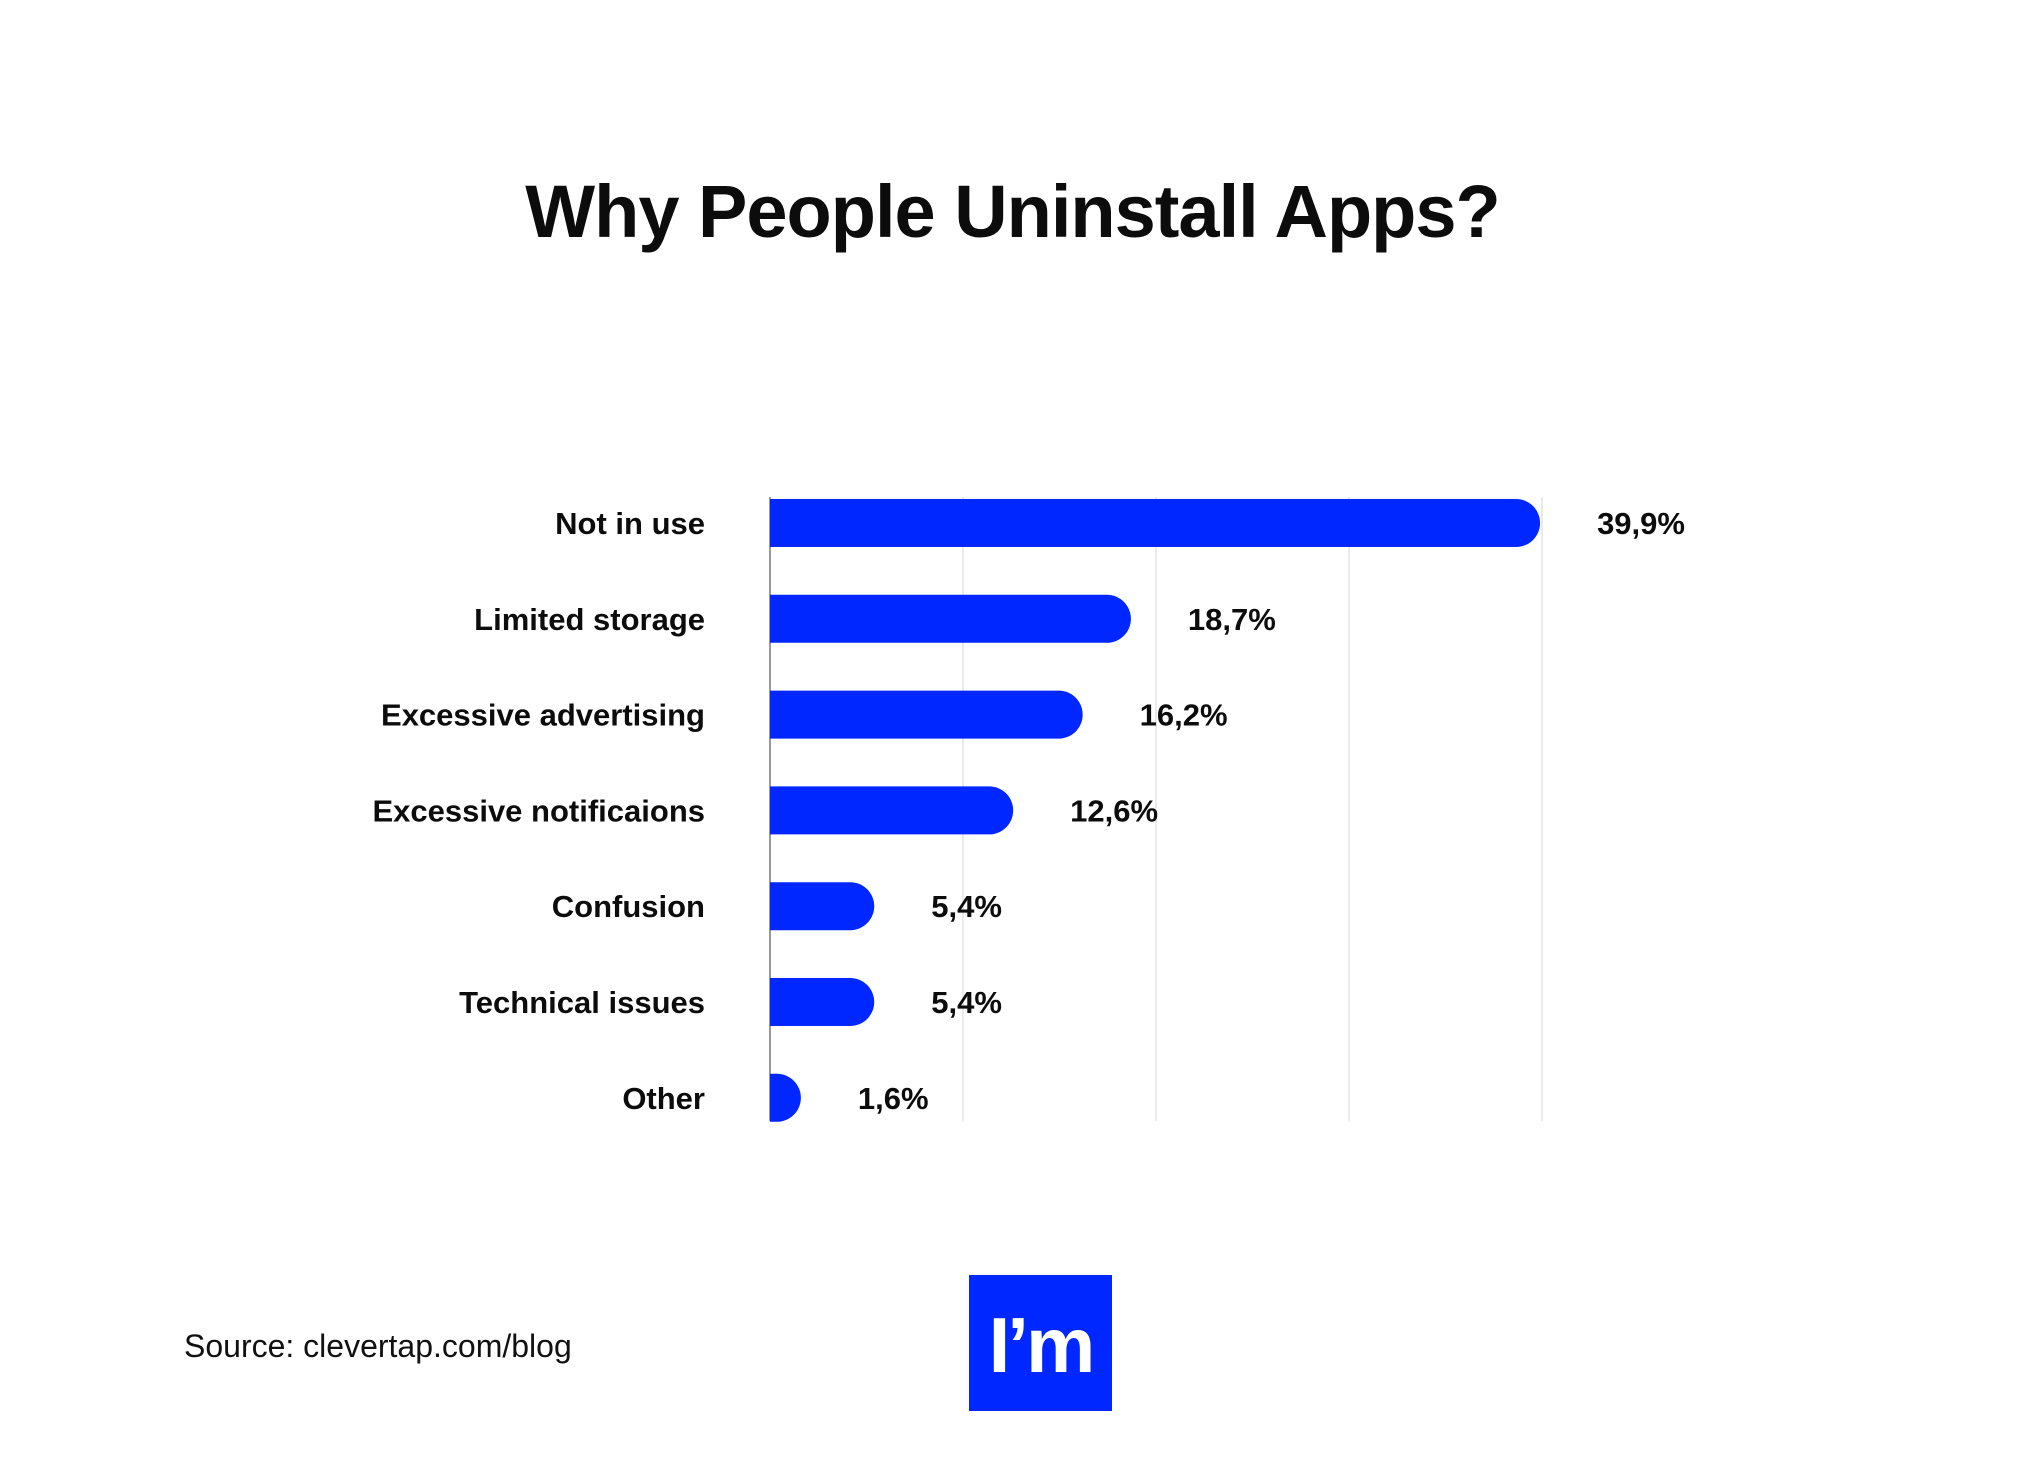 The height and width of the screenshot is (1484, 2025). I want to click on source-note: Source: clevertap.com/blog, so click(378, 1346).